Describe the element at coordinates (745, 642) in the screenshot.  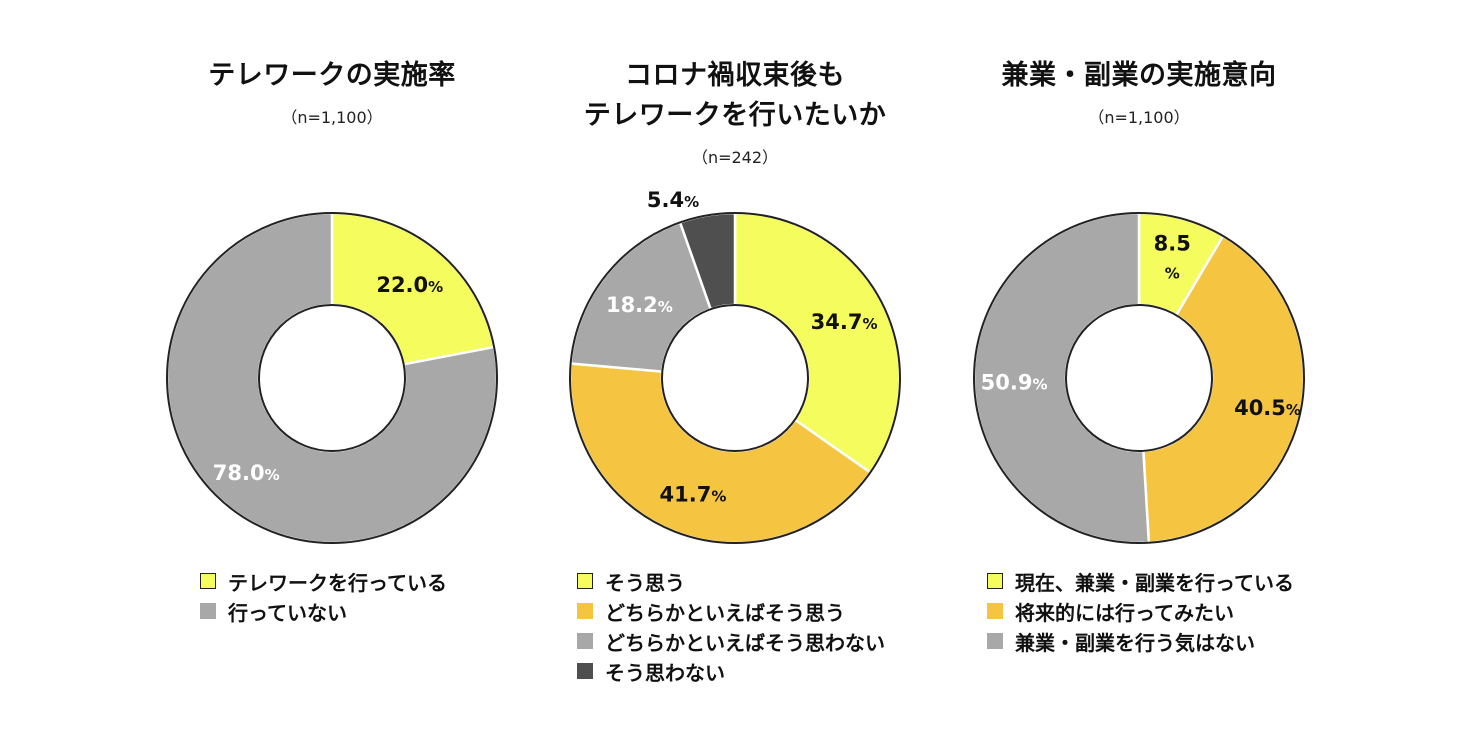
I see `legend-label: どちらかといえばそう思わない` at that location.